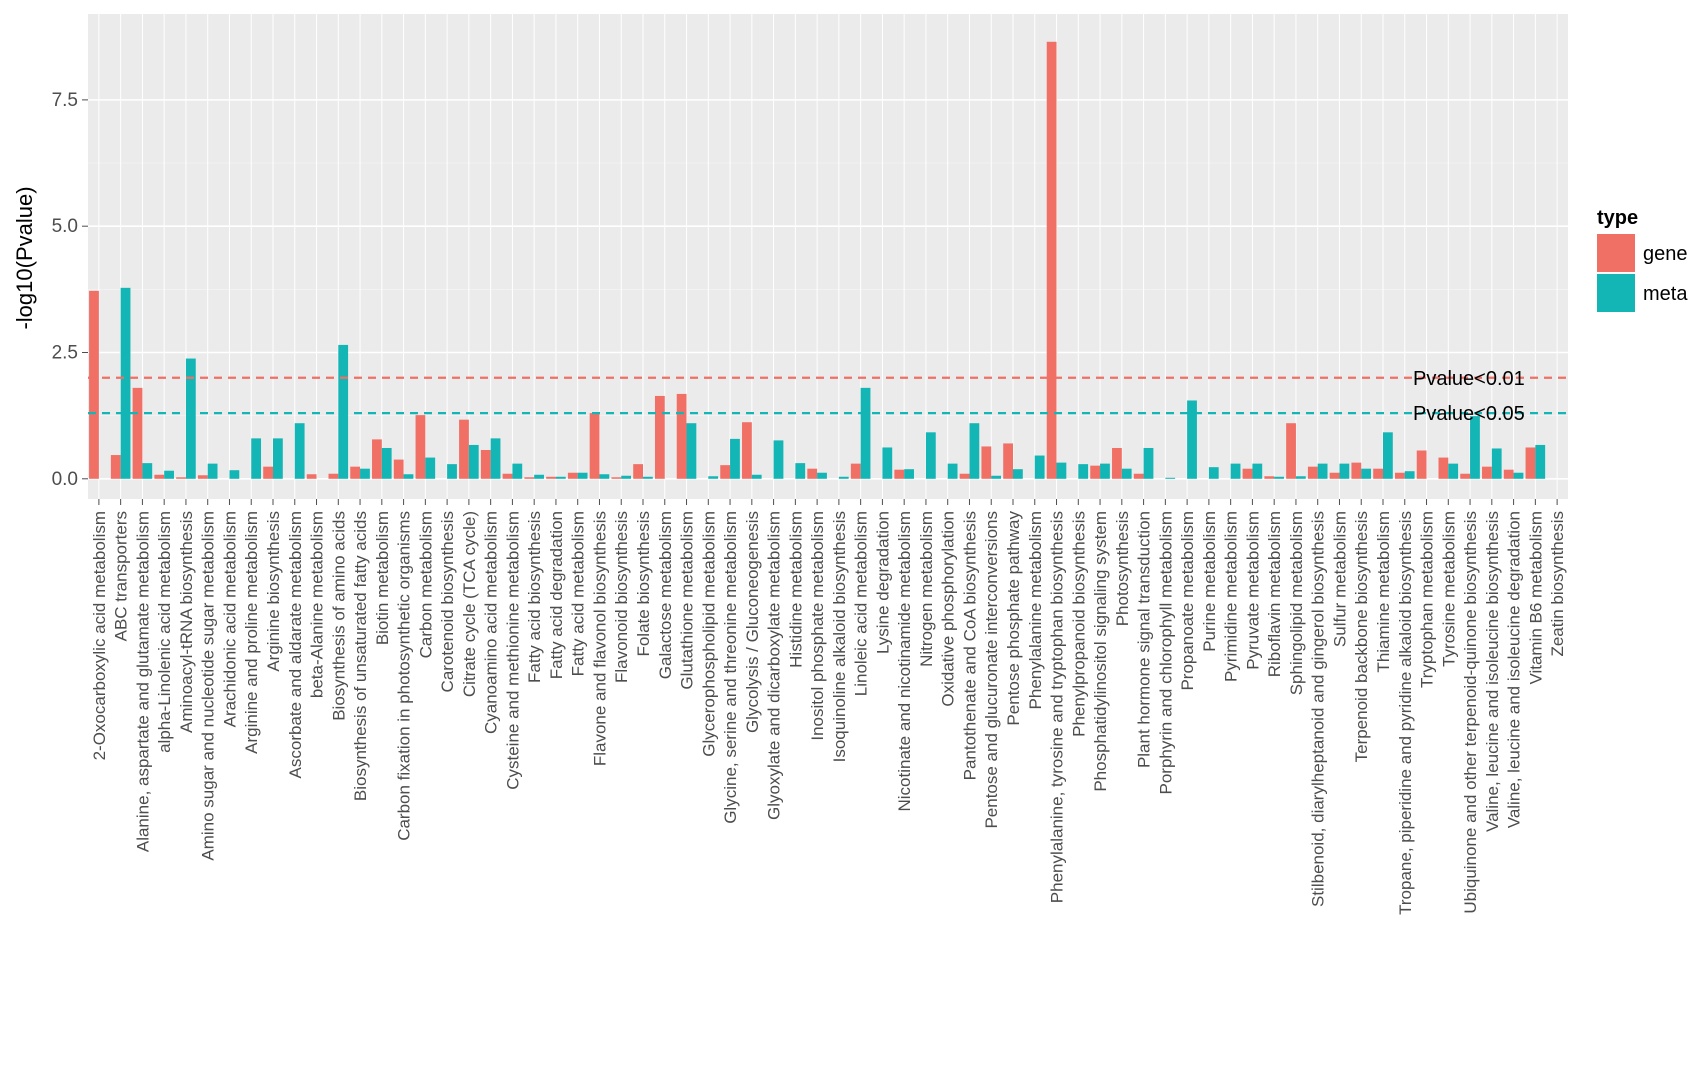  I want to click on x-tick-label: Galactose metabolism, so click(665, 595).